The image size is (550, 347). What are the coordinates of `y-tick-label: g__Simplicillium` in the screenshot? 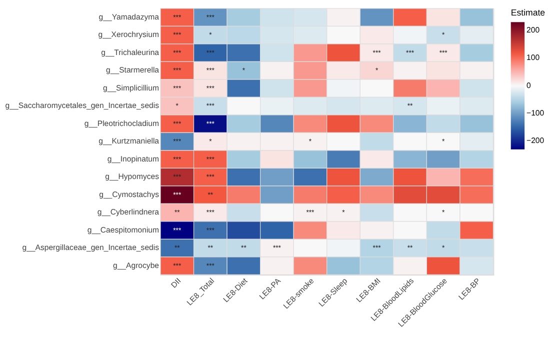 It's located at (131, 87).